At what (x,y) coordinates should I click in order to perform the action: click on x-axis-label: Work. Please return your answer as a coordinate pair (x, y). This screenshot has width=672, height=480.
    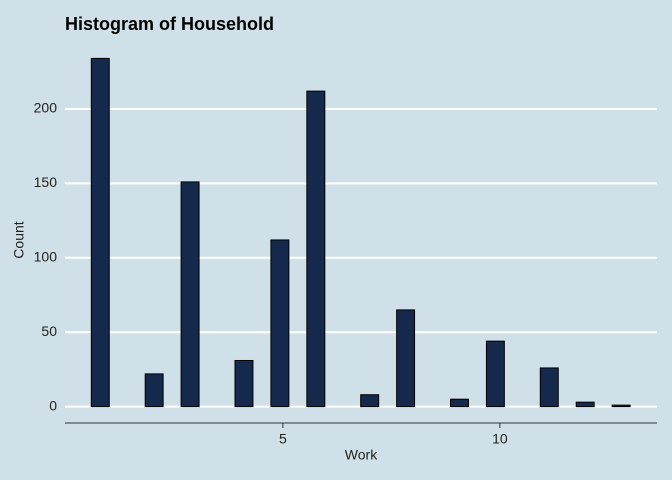
    Looking at the image, I should click on (361, 455).